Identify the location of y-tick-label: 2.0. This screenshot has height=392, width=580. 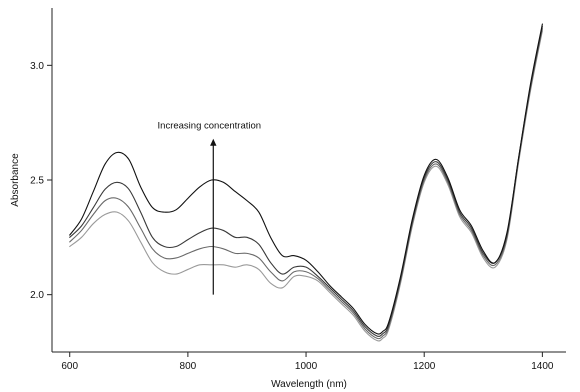
(37, 295).